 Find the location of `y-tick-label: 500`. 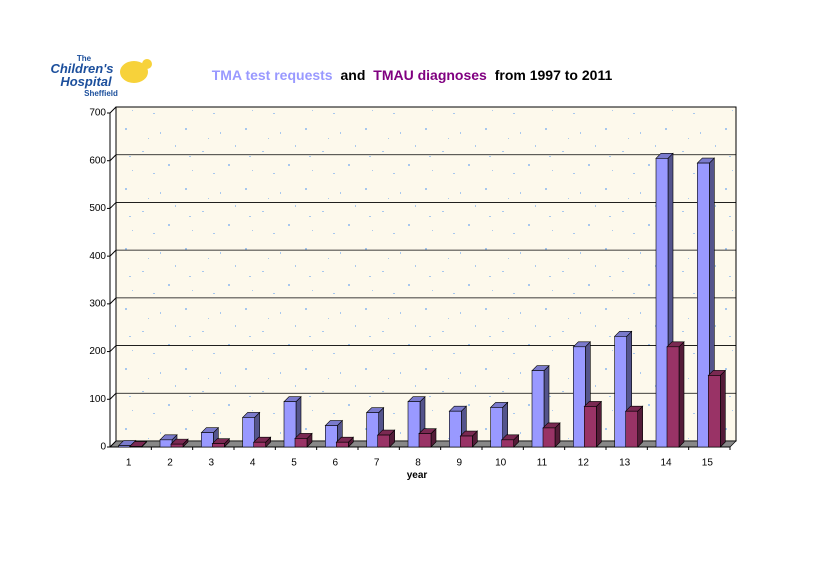

y-tick-label: 500 is located at coordinates (97, 208).